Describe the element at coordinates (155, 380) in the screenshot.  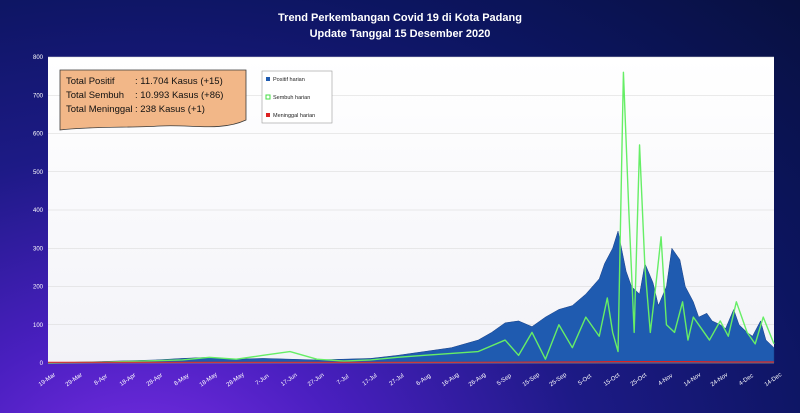
I see `x-tick-label: 28-Apr` at that location.